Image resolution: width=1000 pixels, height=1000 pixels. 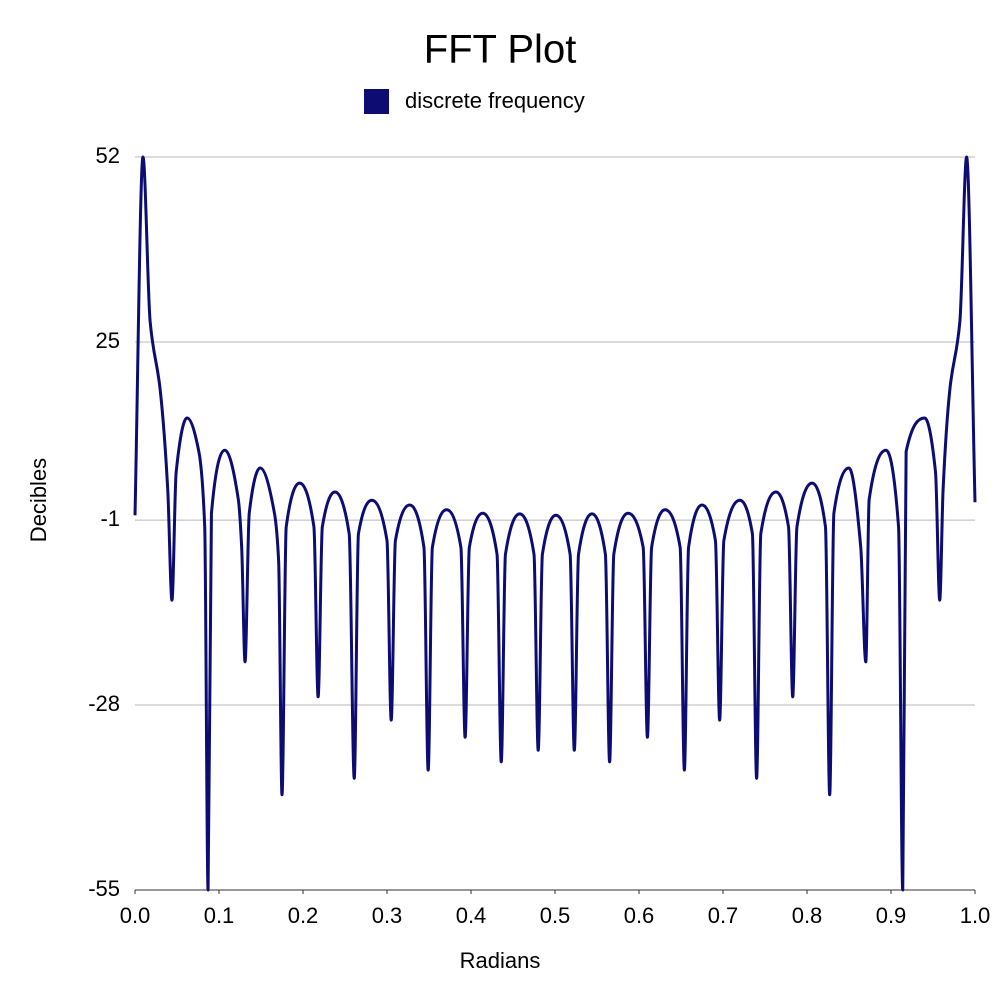 What do you see at coordinates (471, 915) in the screenshot?
I see `x-tick-label: 0.4` at bounding box center [471, 915].